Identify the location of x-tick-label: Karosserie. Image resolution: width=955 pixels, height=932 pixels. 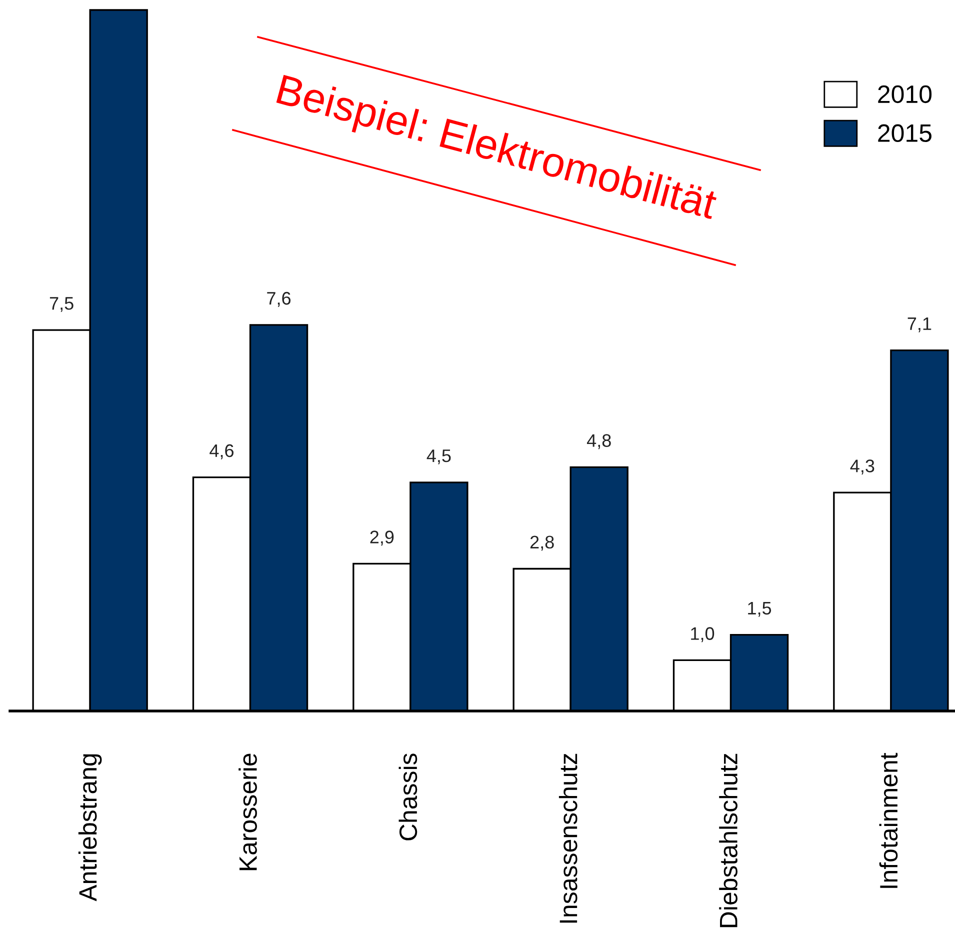
(247, 812).